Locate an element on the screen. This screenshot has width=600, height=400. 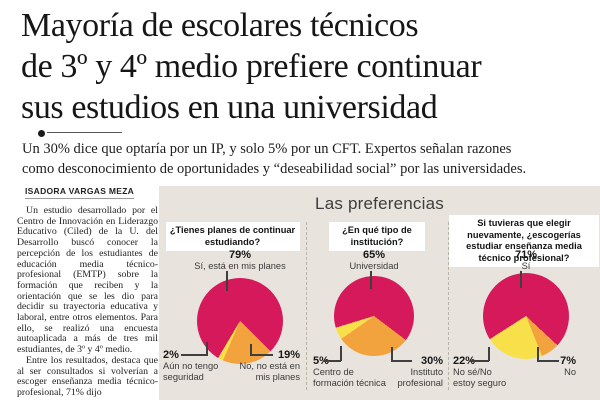
section-bullet is located at coordinates (41, 133).